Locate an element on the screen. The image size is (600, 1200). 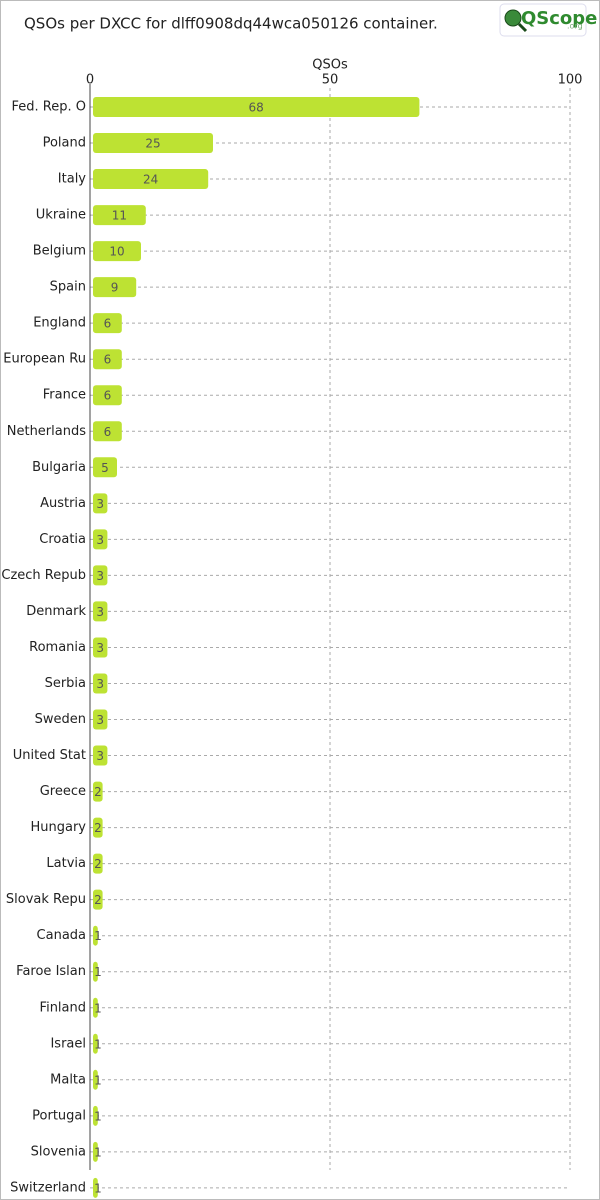
y-tick-label: Latvia is located at coordinates (66, 863).